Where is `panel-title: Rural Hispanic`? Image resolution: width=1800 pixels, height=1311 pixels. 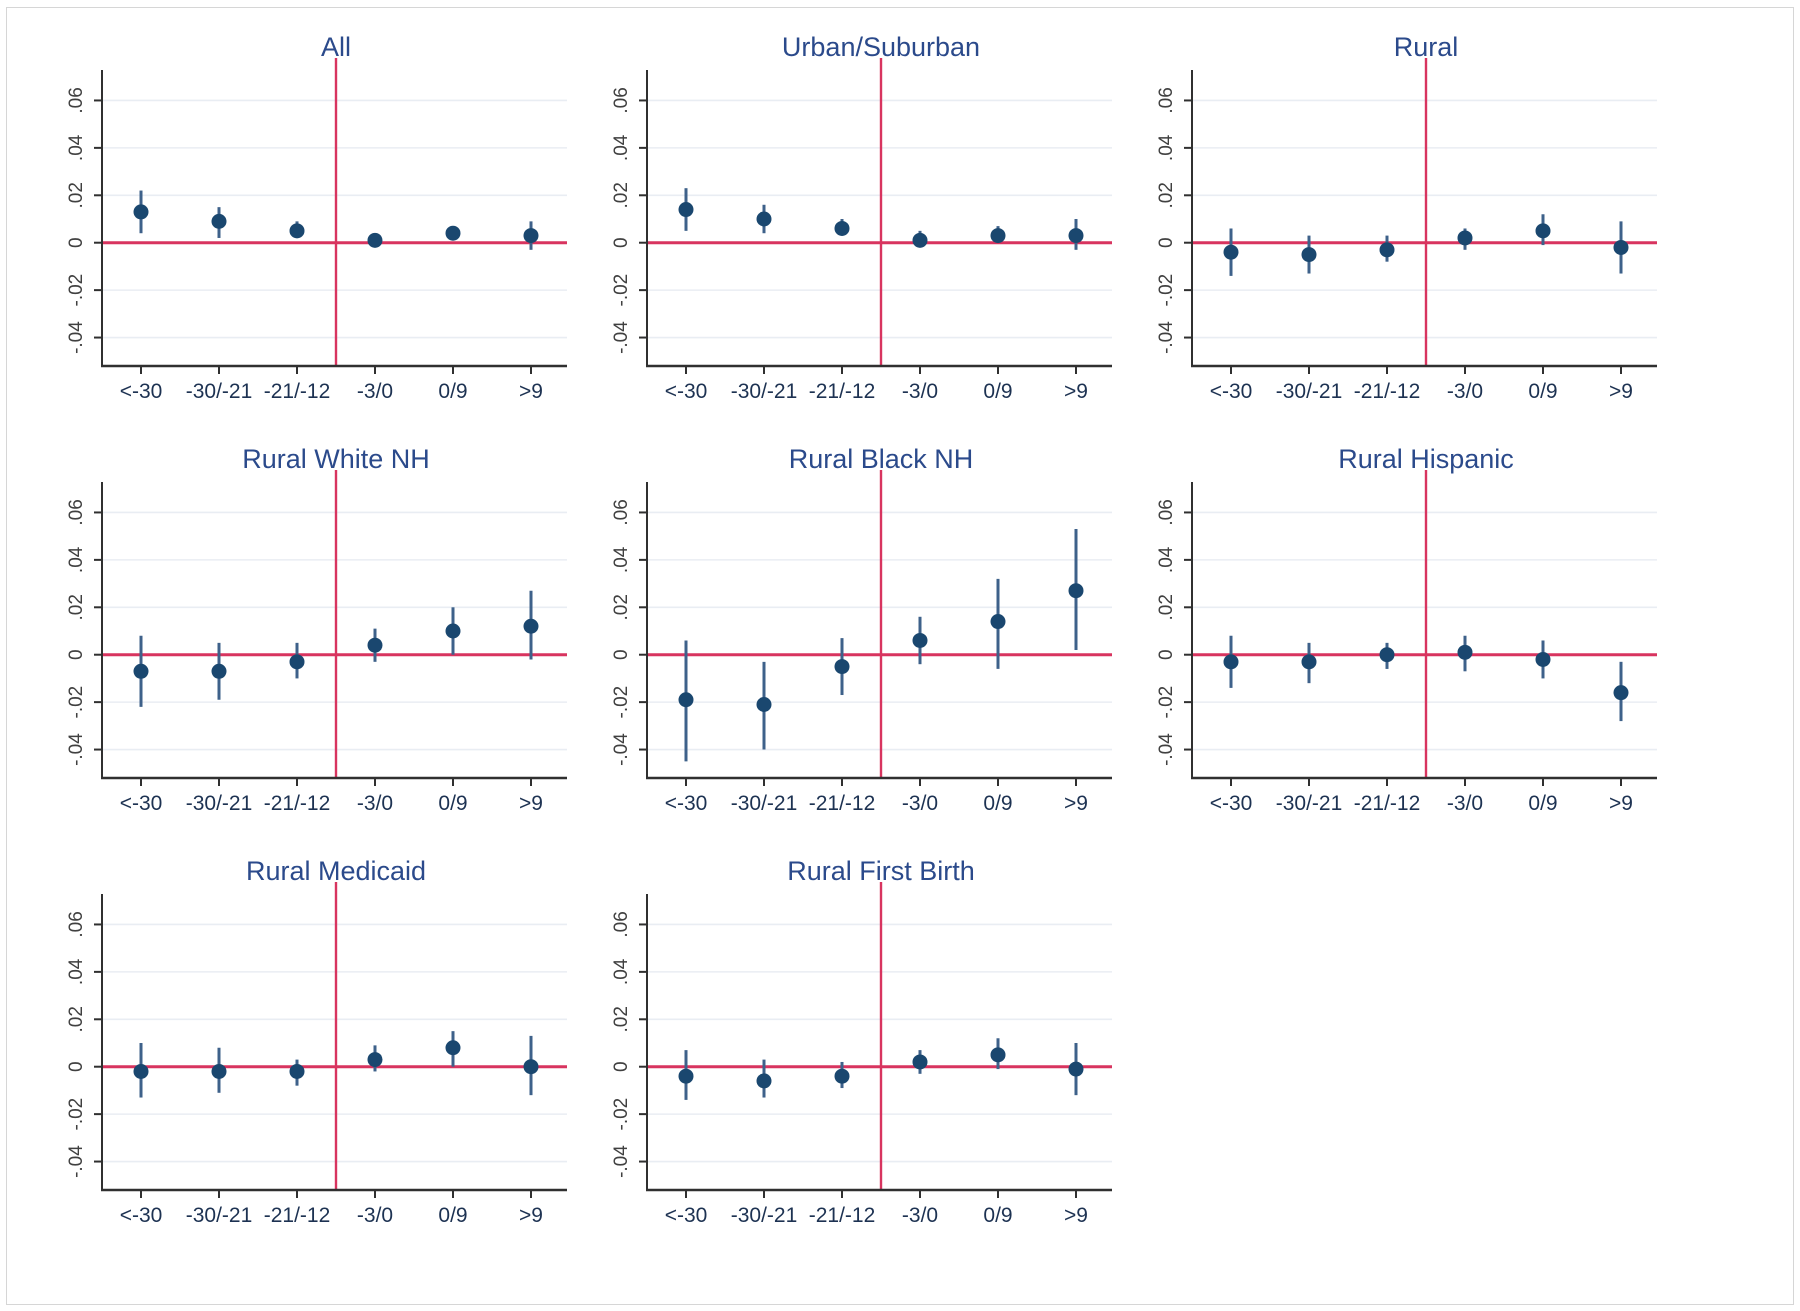 panel-title: Rural Hispanic is located at coordinates (1426, 459).